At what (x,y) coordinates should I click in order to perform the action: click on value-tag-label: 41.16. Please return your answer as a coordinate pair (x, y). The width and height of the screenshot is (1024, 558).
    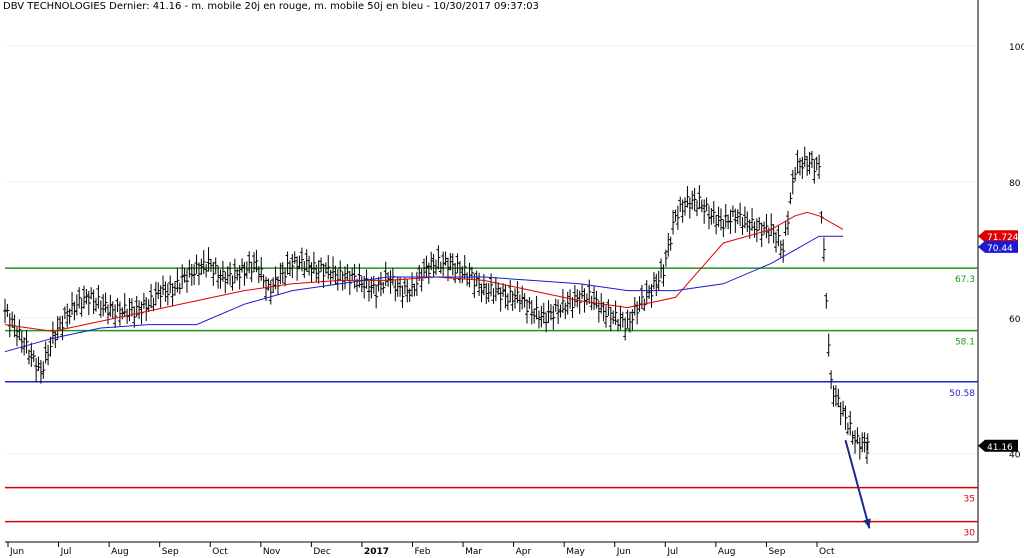
    Looking at the image, I should click on (1000, 448).